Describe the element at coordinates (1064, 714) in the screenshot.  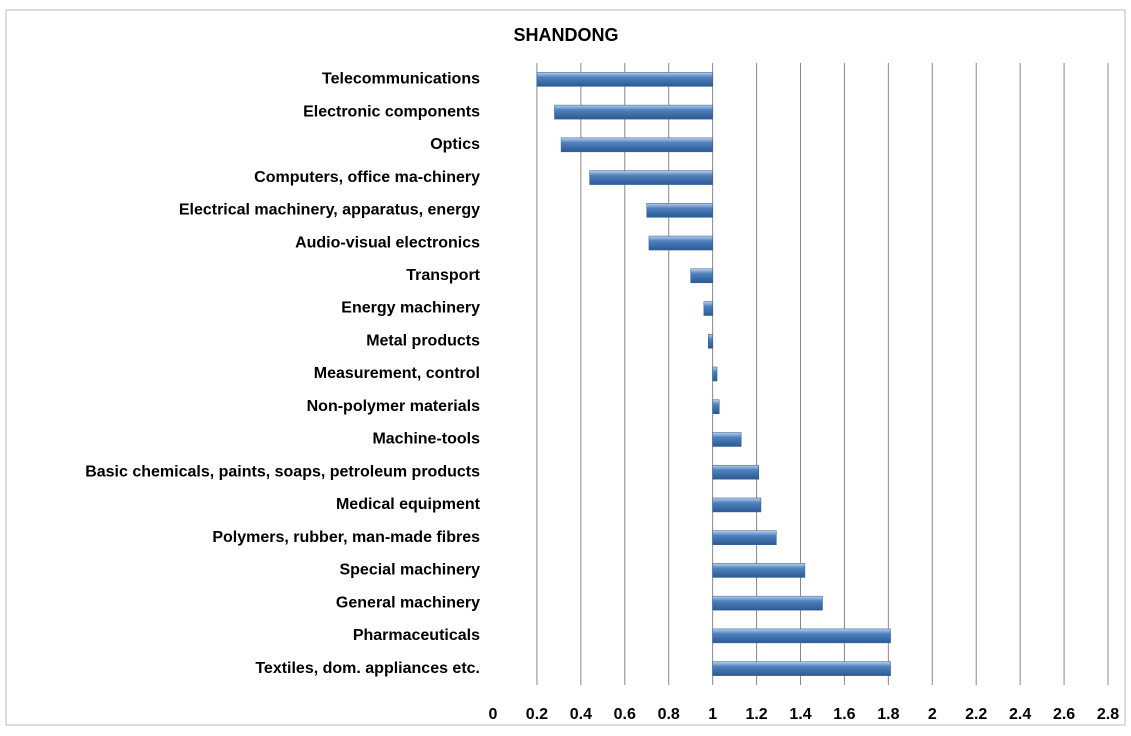
I see `x-tick-label: 2.6` at that location.